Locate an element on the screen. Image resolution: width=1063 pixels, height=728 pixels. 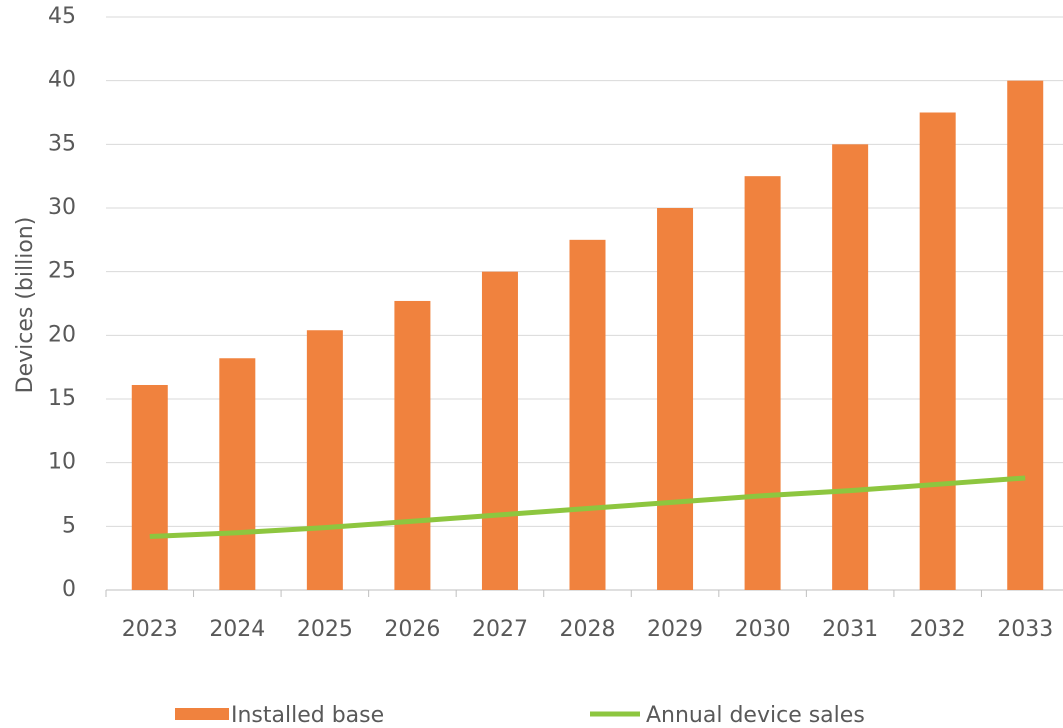
x-tick-label: 2024 is located at coordinates (237, 629).